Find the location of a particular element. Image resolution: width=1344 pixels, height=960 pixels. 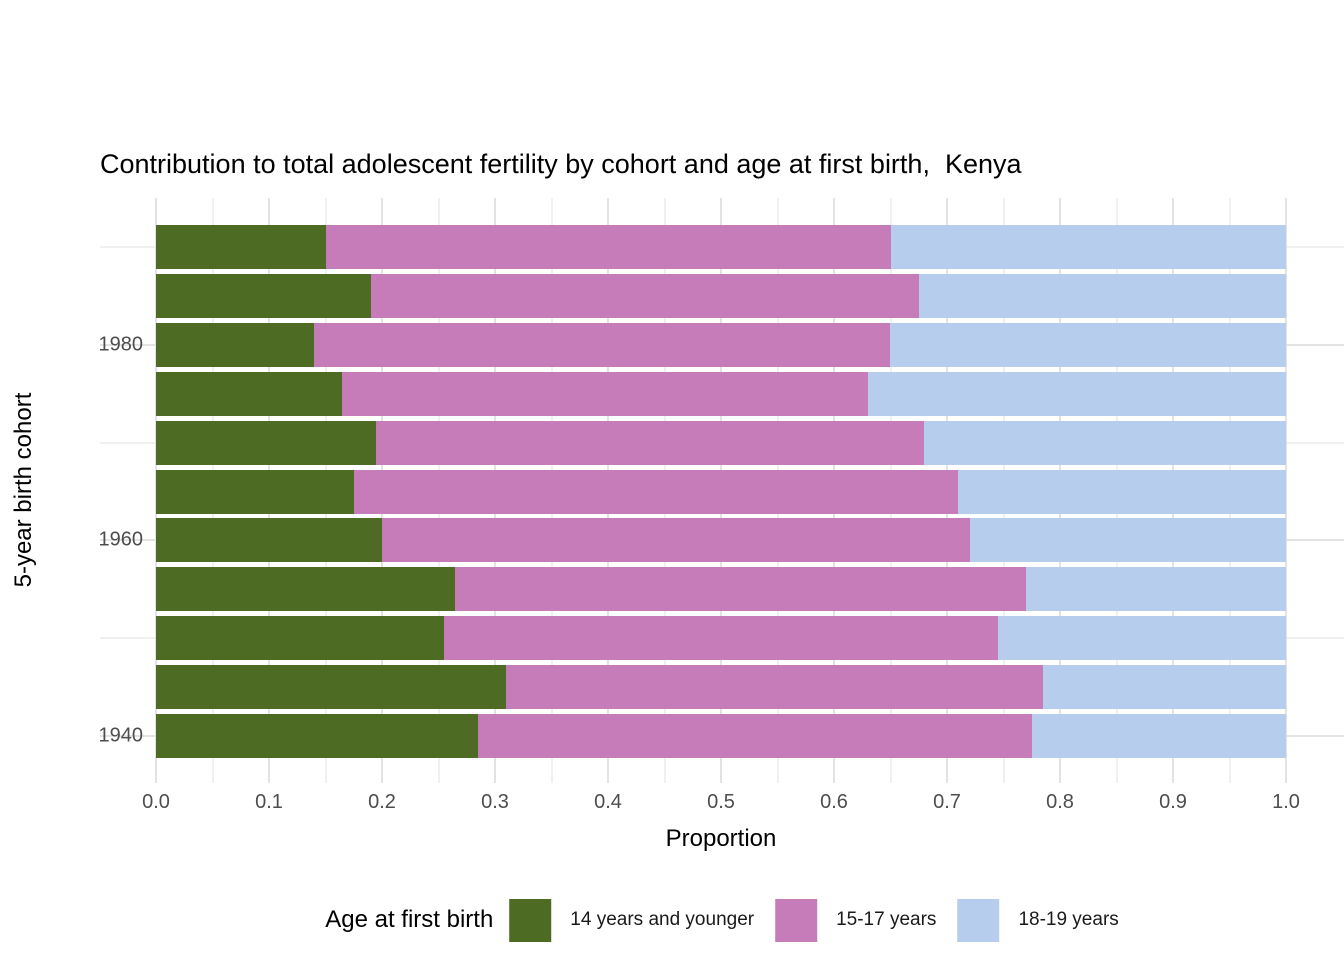

bar-row-1945 is located at coordinates (721, 687).